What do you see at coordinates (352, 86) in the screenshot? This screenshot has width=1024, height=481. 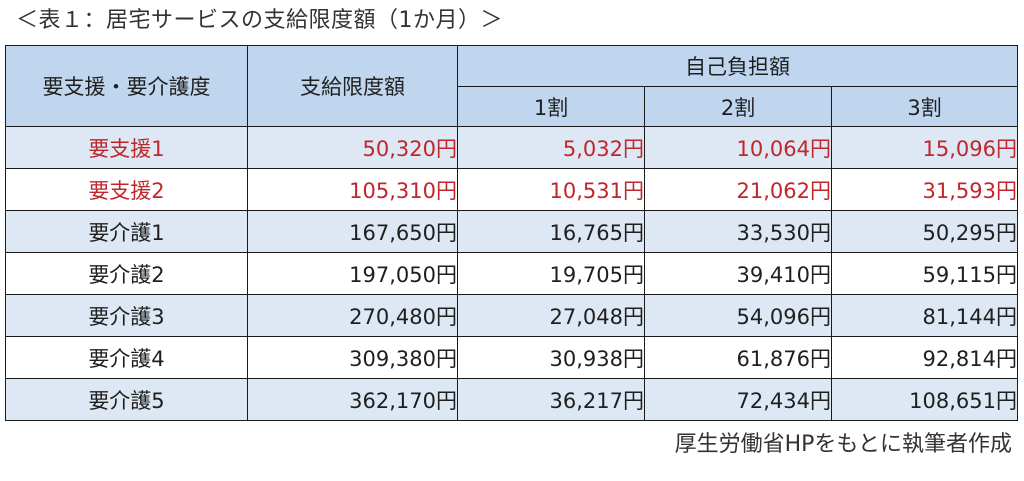 I see `header-benefit-limit: 支給限度額` at bounding box center [352, 86].